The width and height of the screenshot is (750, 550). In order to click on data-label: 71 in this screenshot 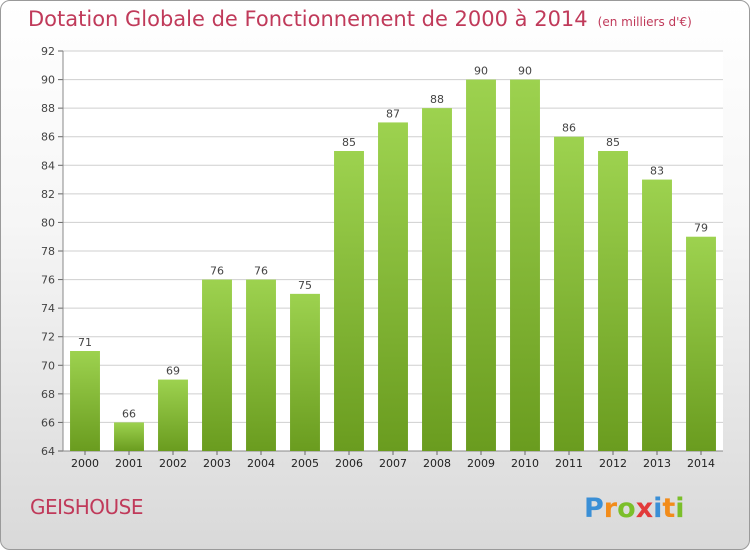, I will do `click(85, 342)`.